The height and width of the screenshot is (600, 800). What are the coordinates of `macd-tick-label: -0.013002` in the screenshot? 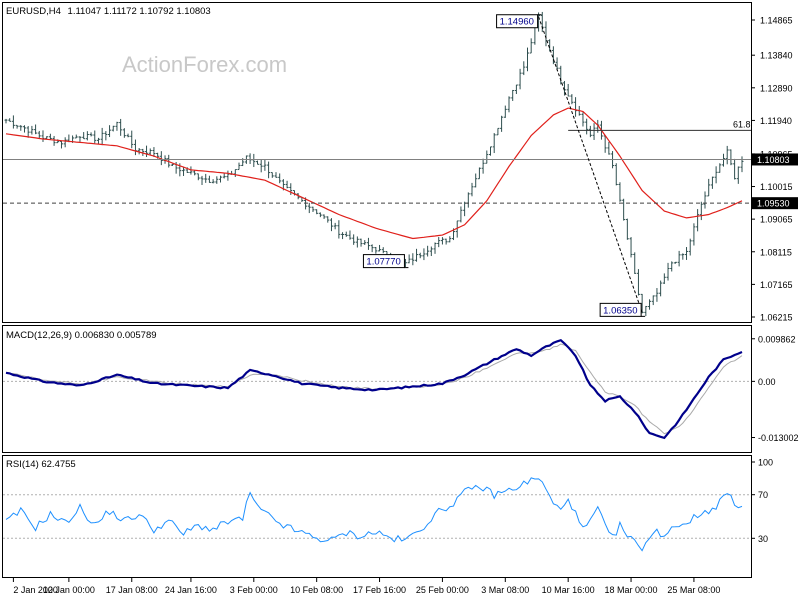 It's located at (778, 438).